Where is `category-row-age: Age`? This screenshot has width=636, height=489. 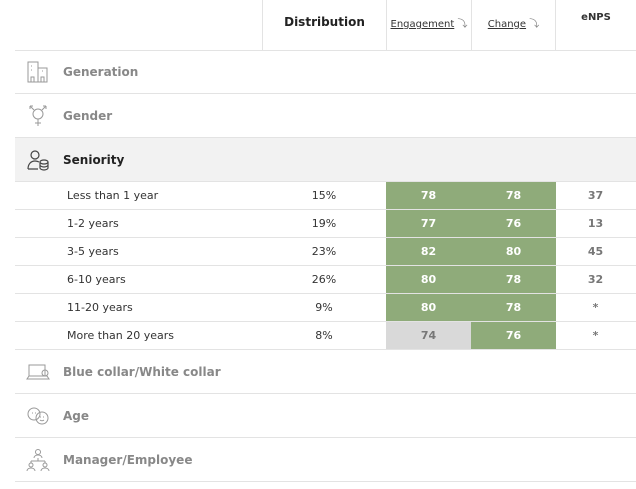
category-row-age: Age is located at coordinates (325, 416).